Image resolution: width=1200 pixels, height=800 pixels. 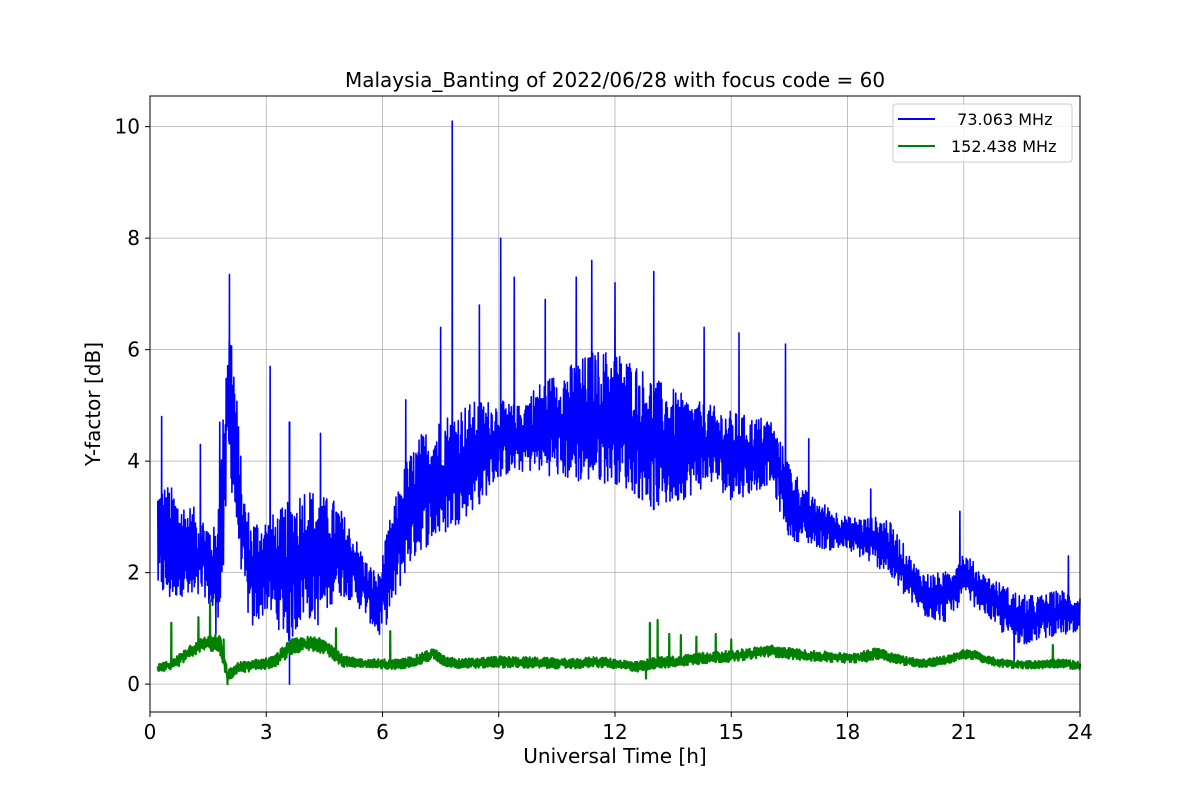 I want to click on x-tick-label: 18, so click(x=847, y=732).